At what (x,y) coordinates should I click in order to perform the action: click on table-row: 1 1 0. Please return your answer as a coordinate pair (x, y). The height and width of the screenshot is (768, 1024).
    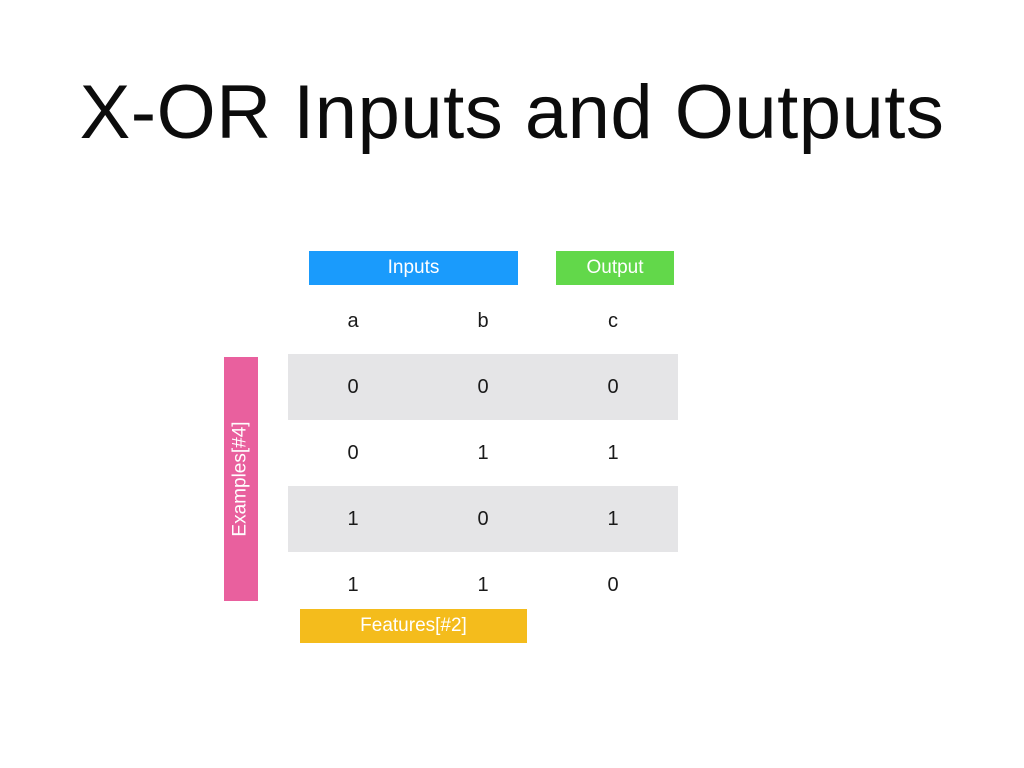
    Looking at the image, I should click on (483, 585).